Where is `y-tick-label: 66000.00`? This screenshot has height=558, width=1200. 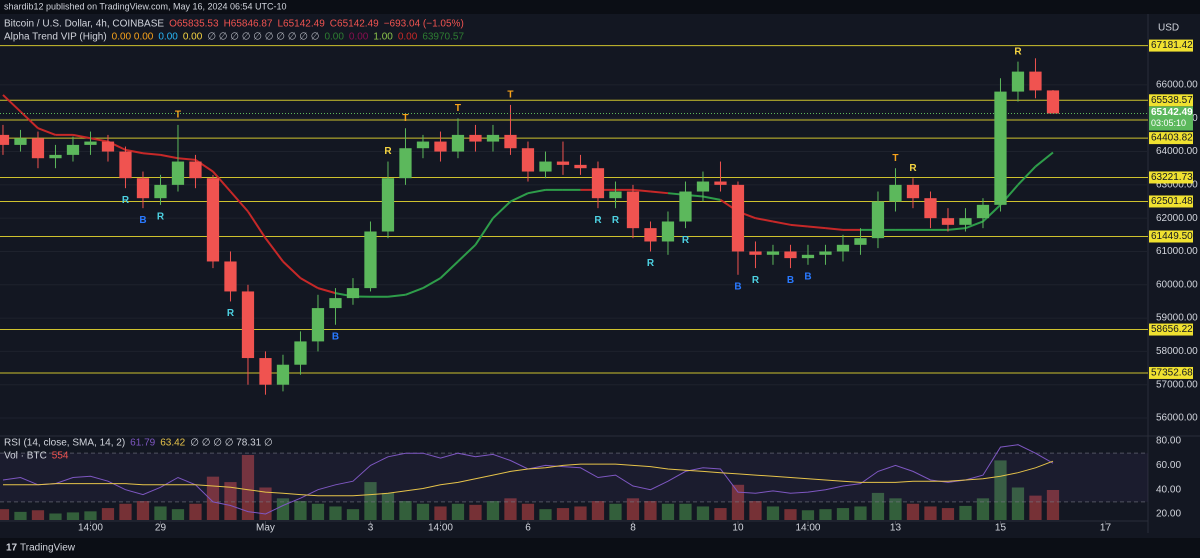
y-tick-label: 66000.00 is located at coordinates (1177, 85).